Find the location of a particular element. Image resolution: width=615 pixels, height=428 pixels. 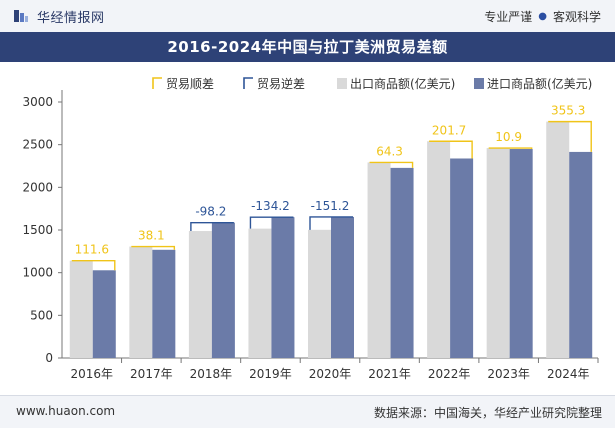

x-tick-label: 2023年 is located at coordinates (508, 374).